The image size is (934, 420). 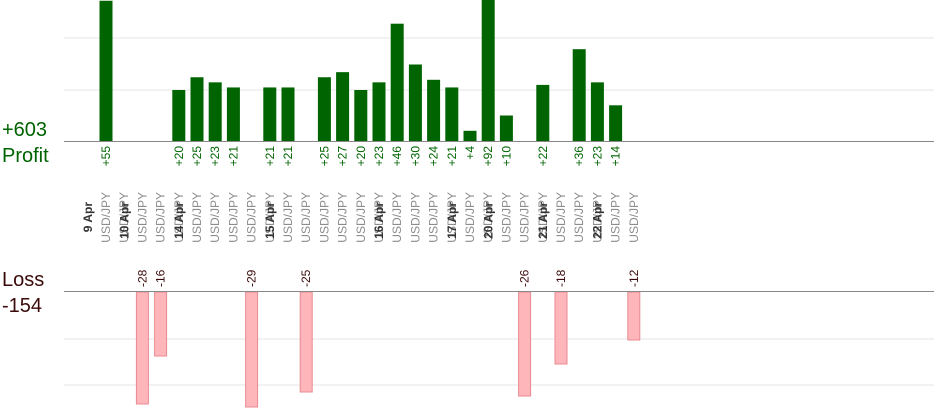 I want to click on date-label: 10 Apr, so click(x=124, y=220).